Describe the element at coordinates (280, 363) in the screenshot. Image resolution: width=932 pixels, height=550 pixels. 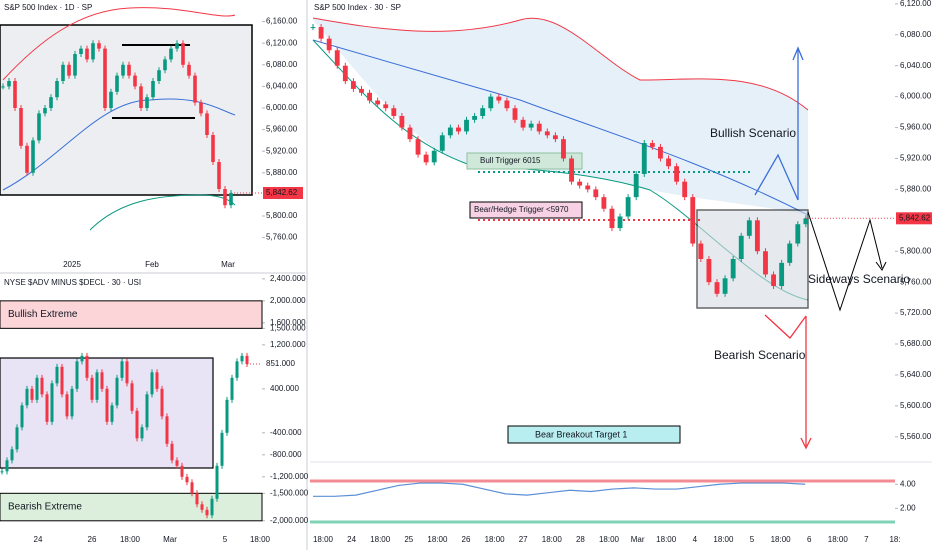
I see `price-tag-label: 851.000` at that location.